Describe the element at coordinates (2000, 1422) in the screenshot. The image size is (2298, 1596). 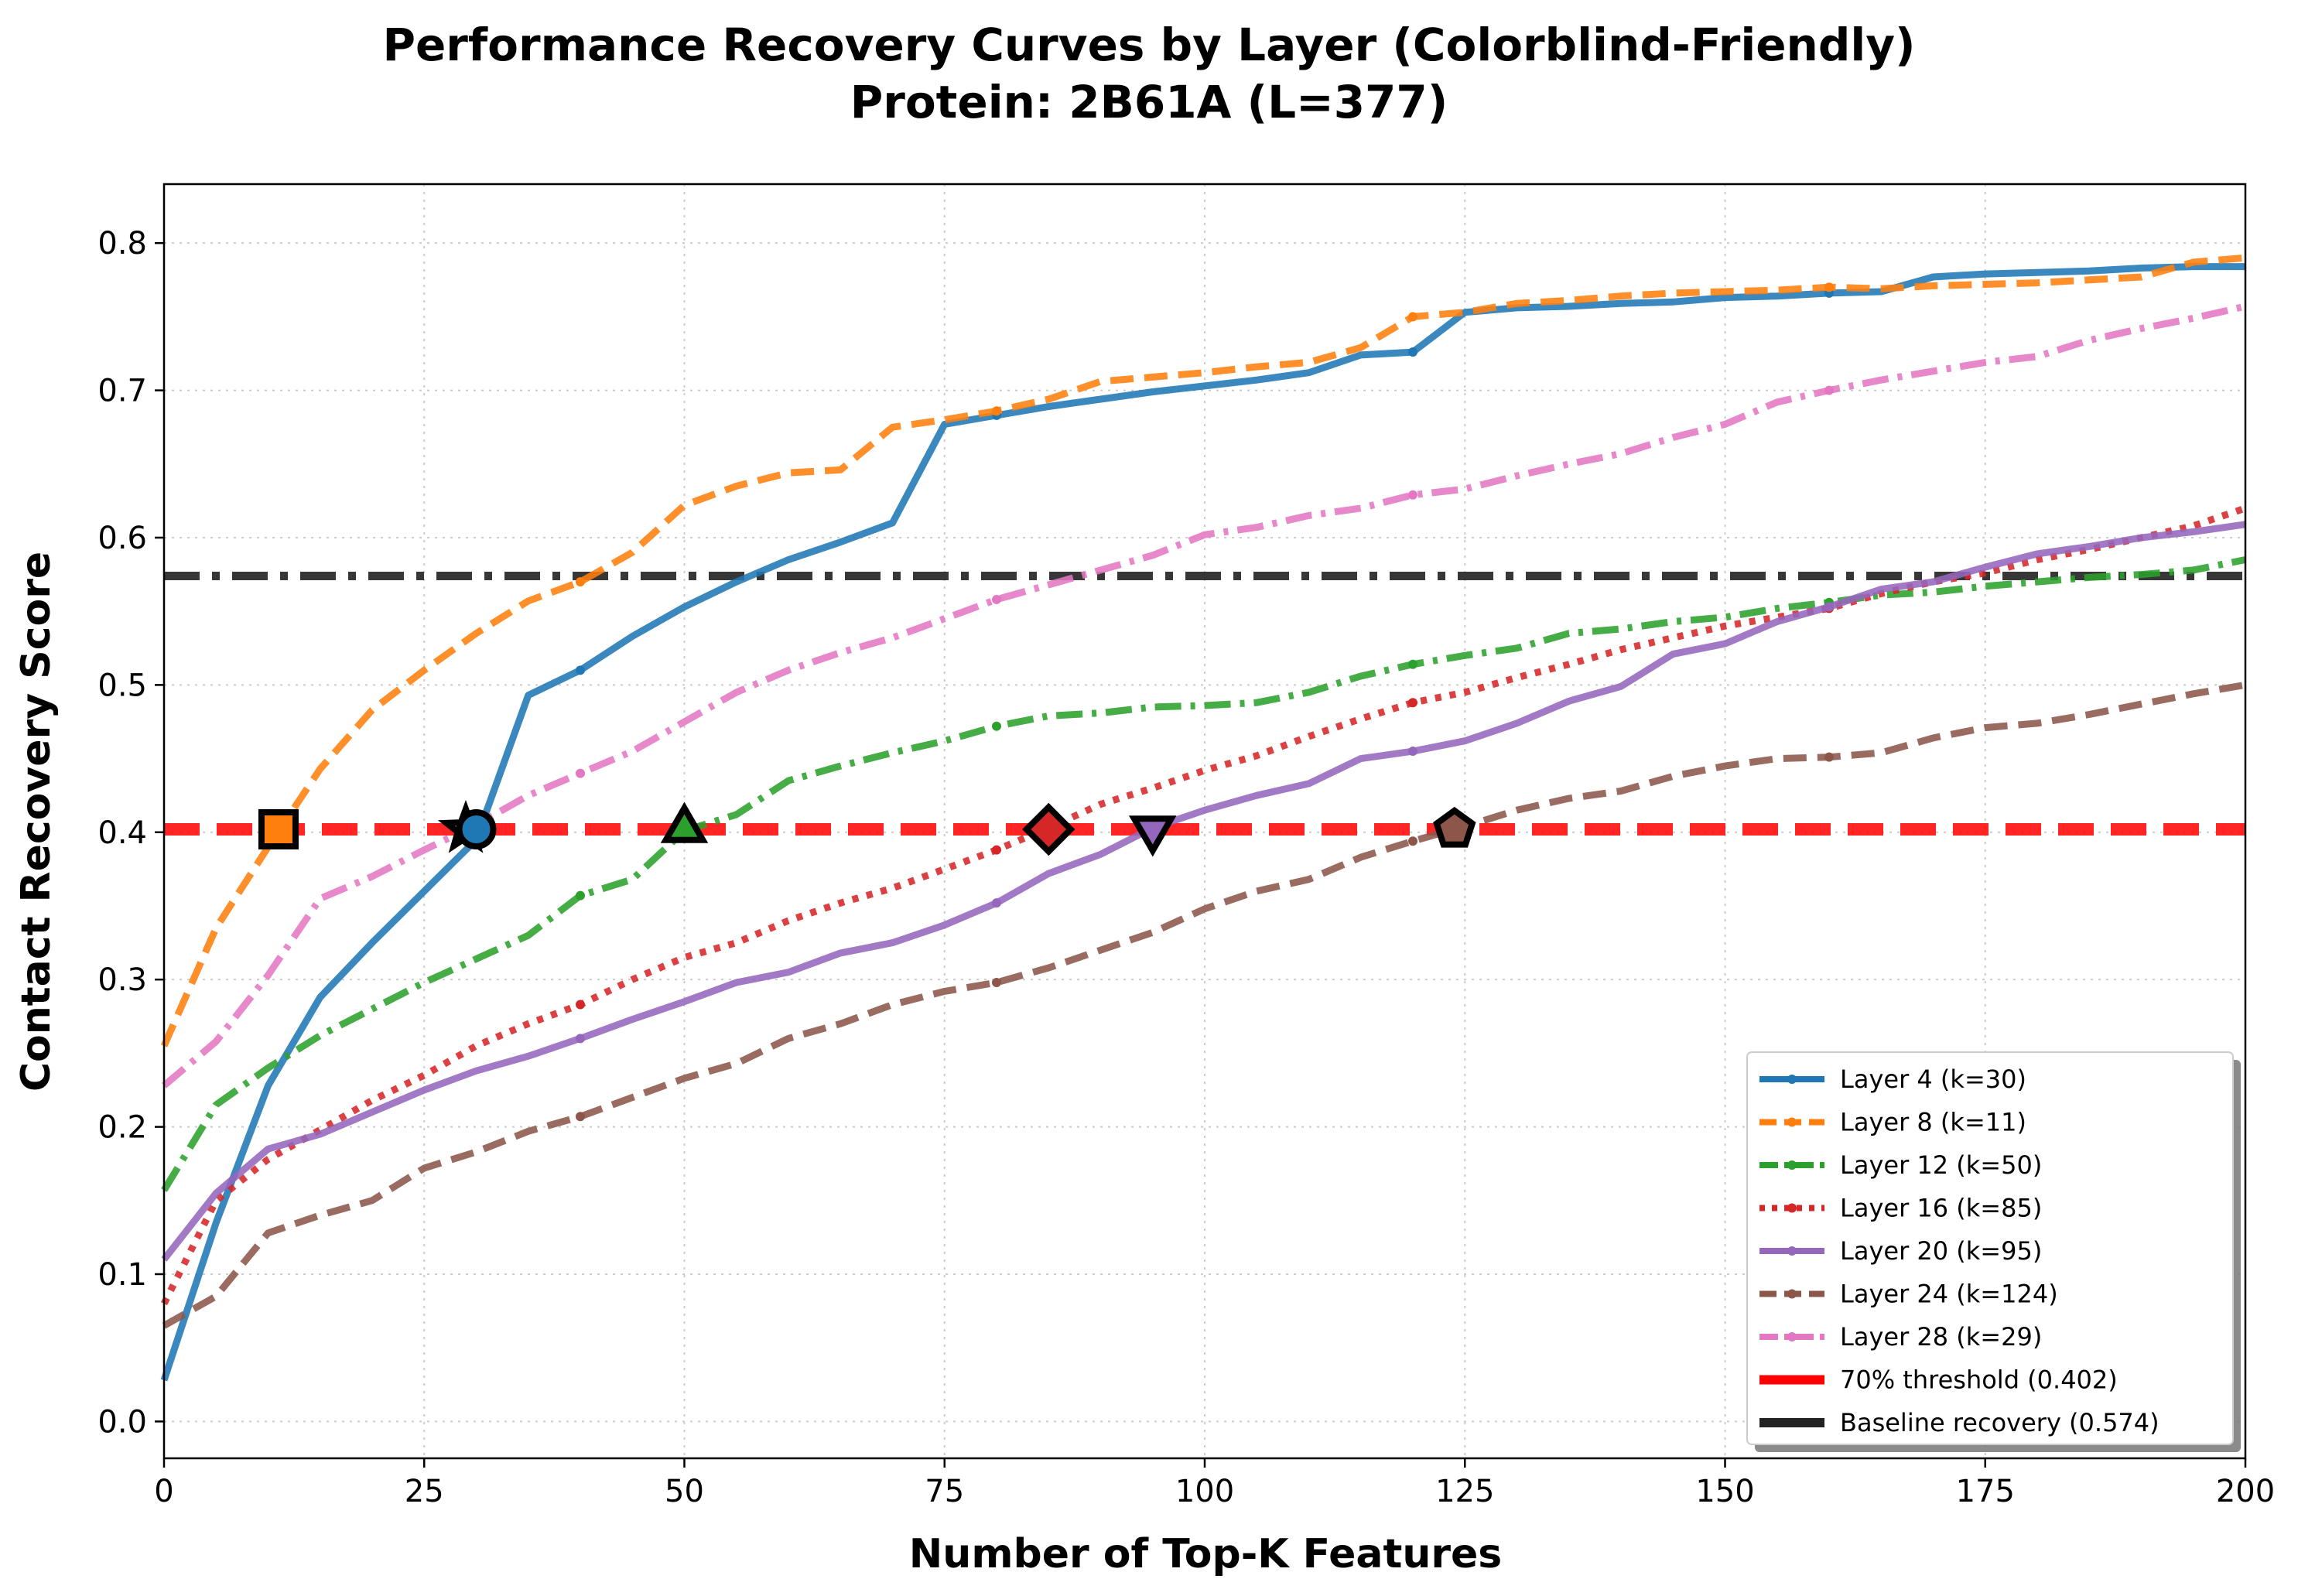
I see `legend-label: Baseline recovery (0.574)` at that location.